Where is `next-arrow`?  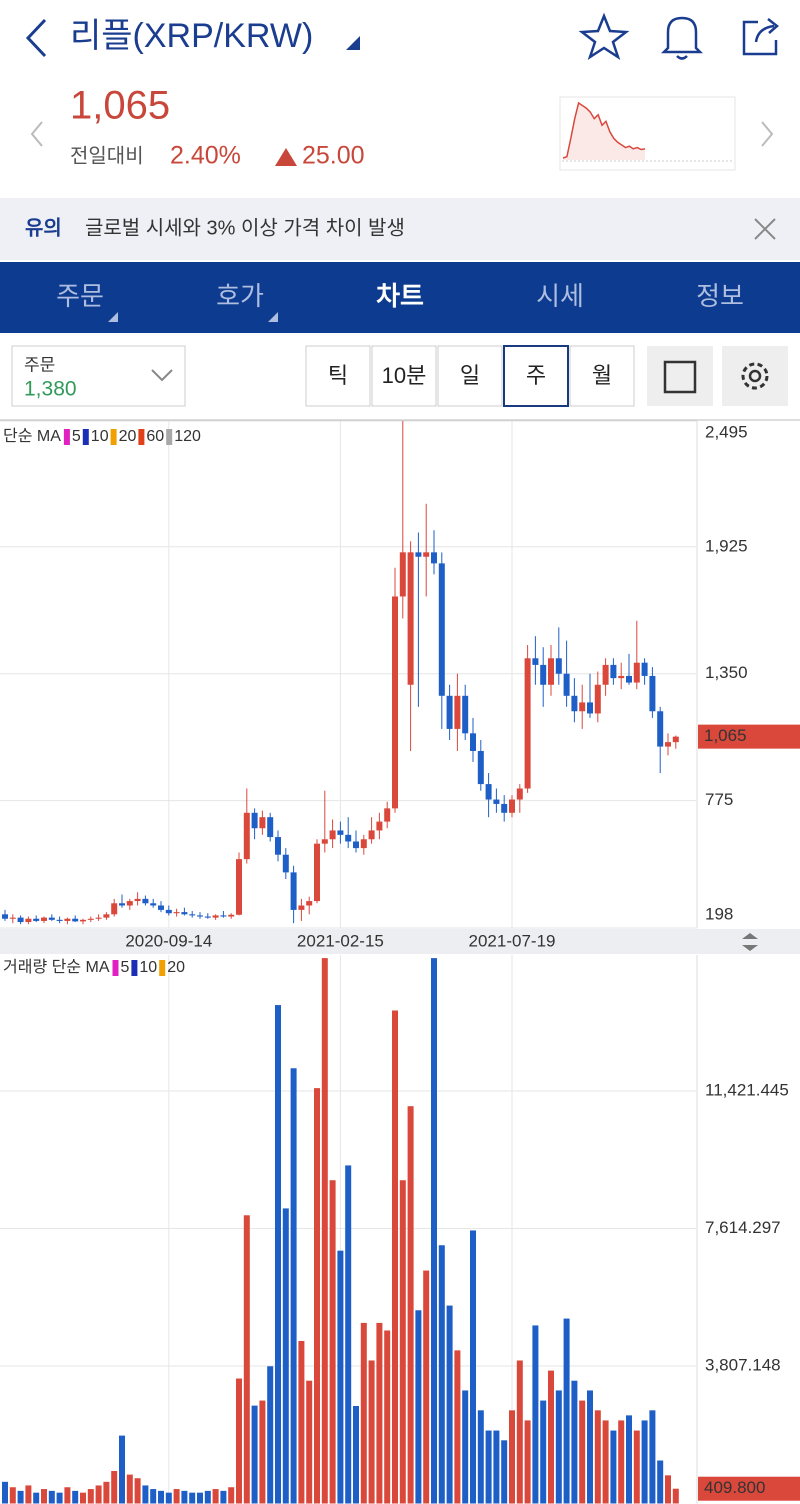 next-arrow is located at coordinates (767, 134).